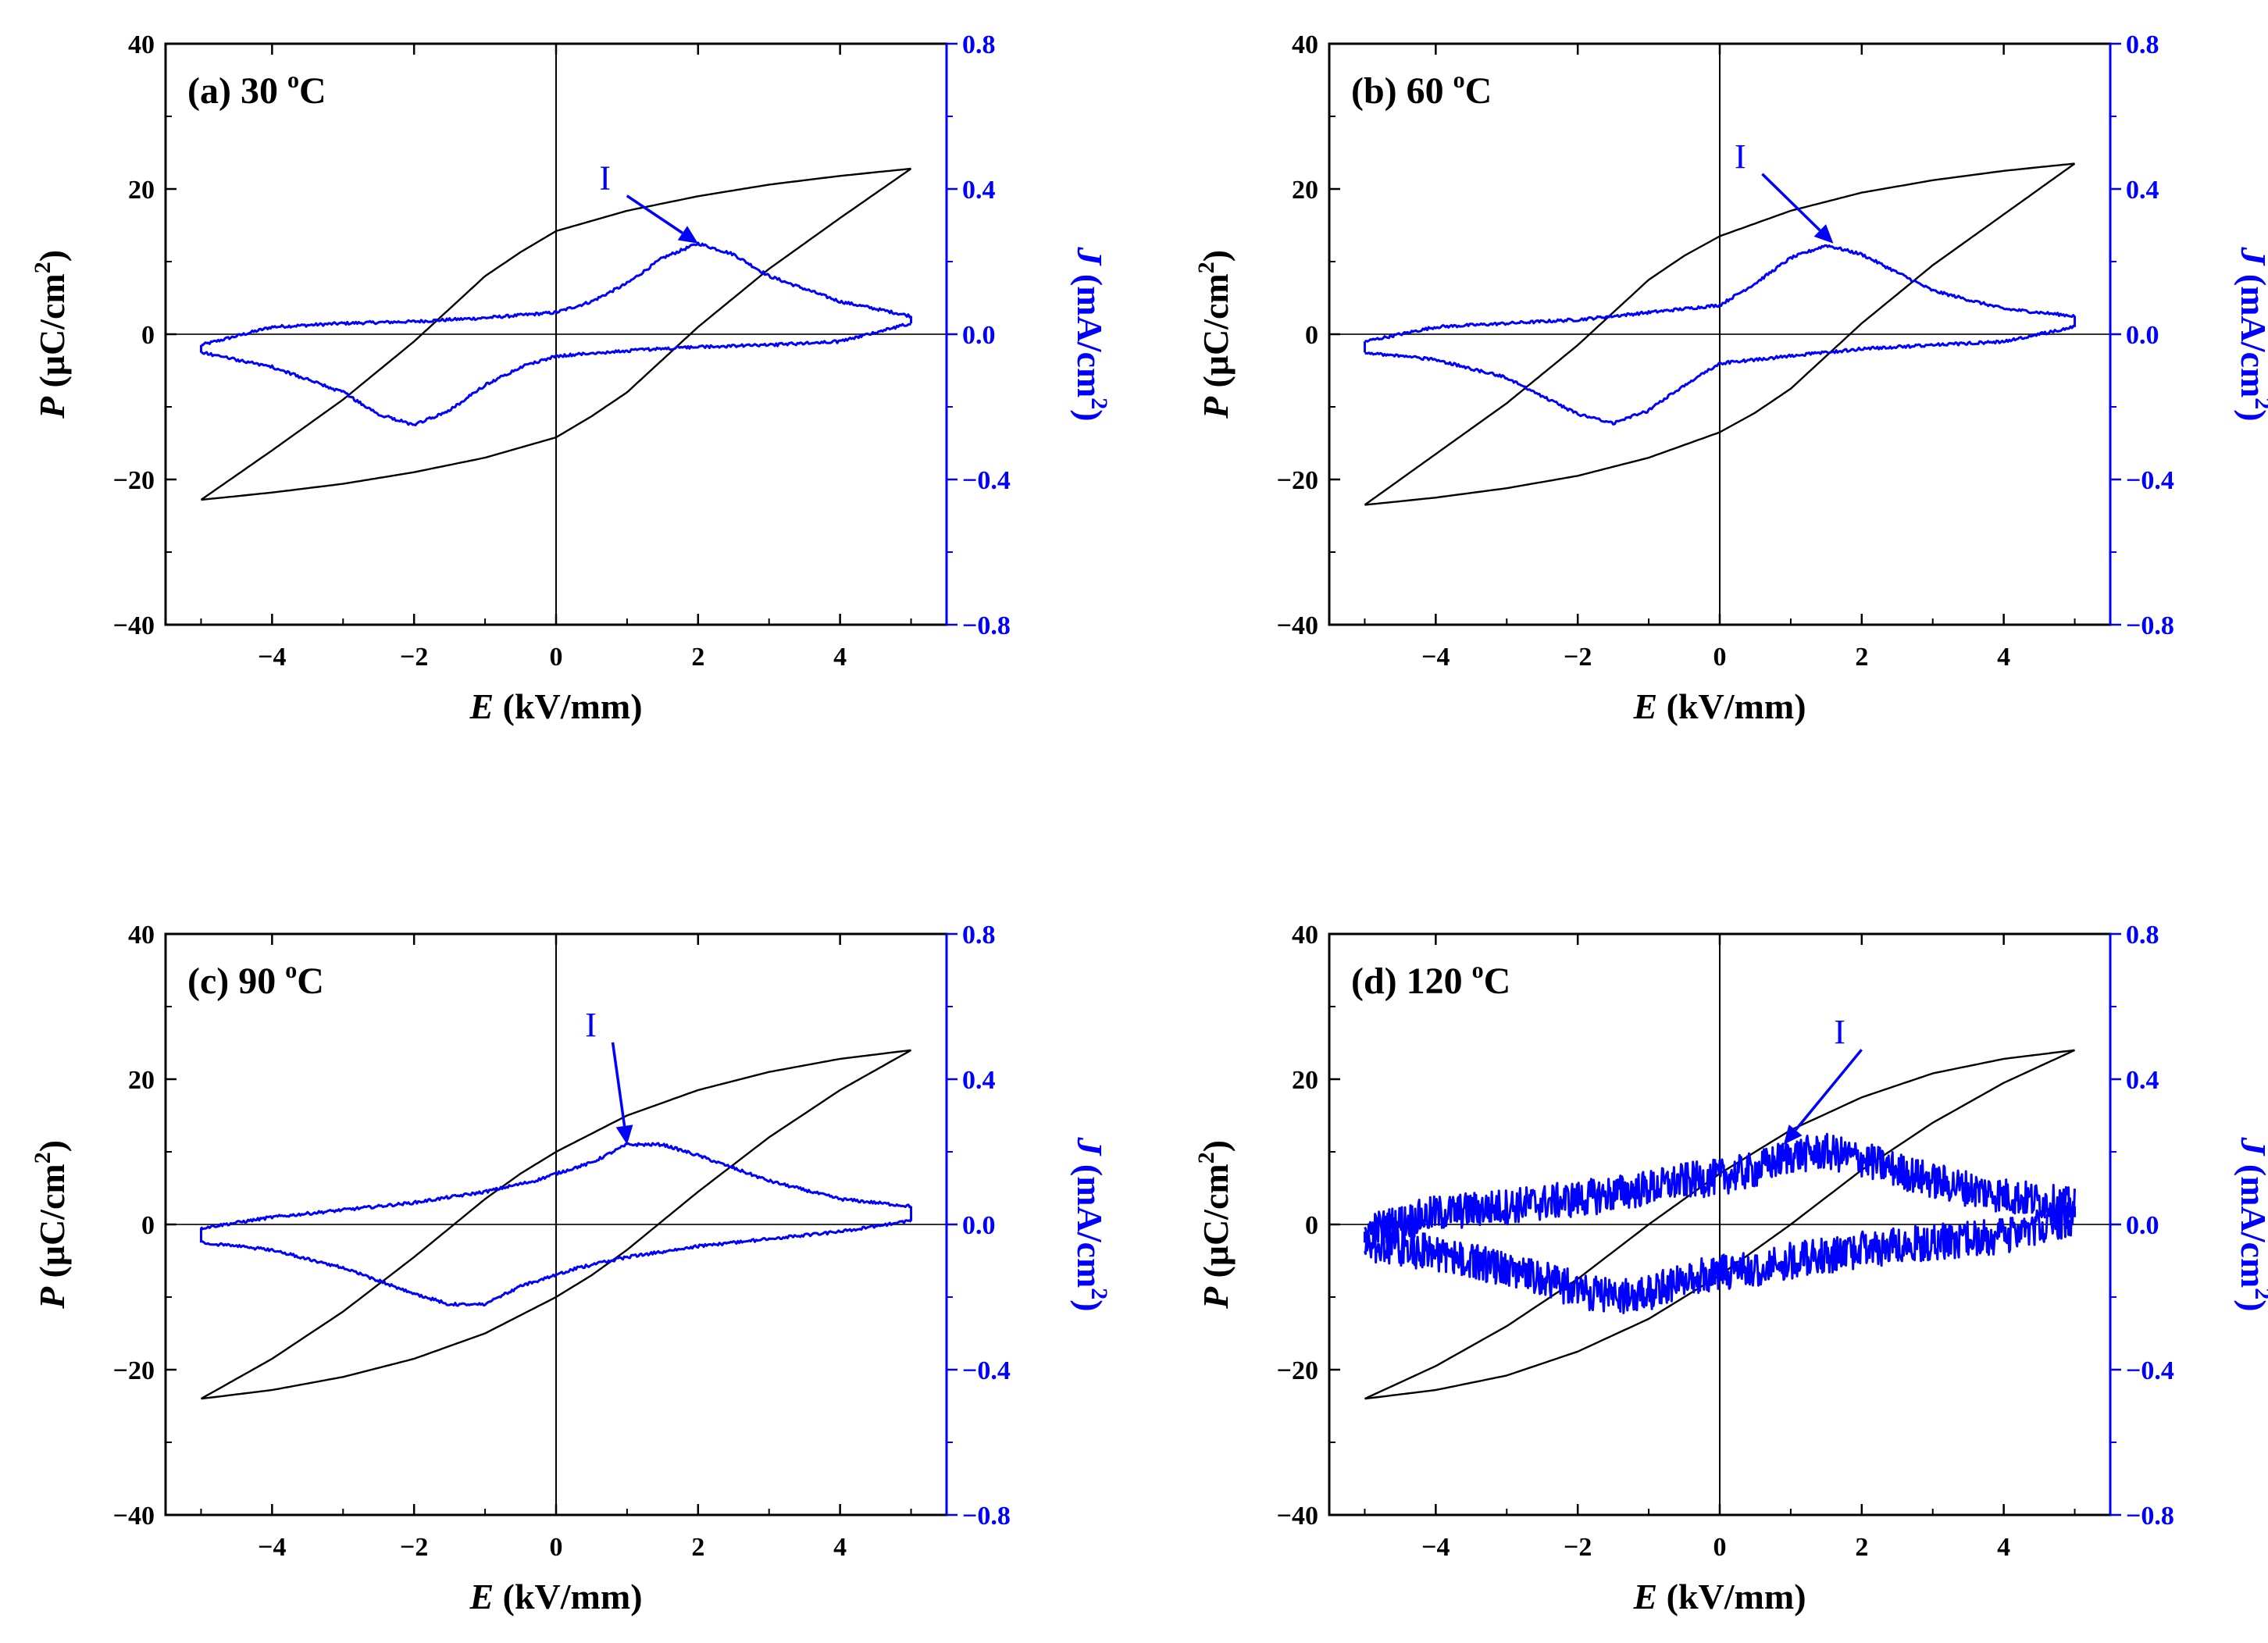  I want to click on panel-label: (b) 60 oC, so click(1421, 89).